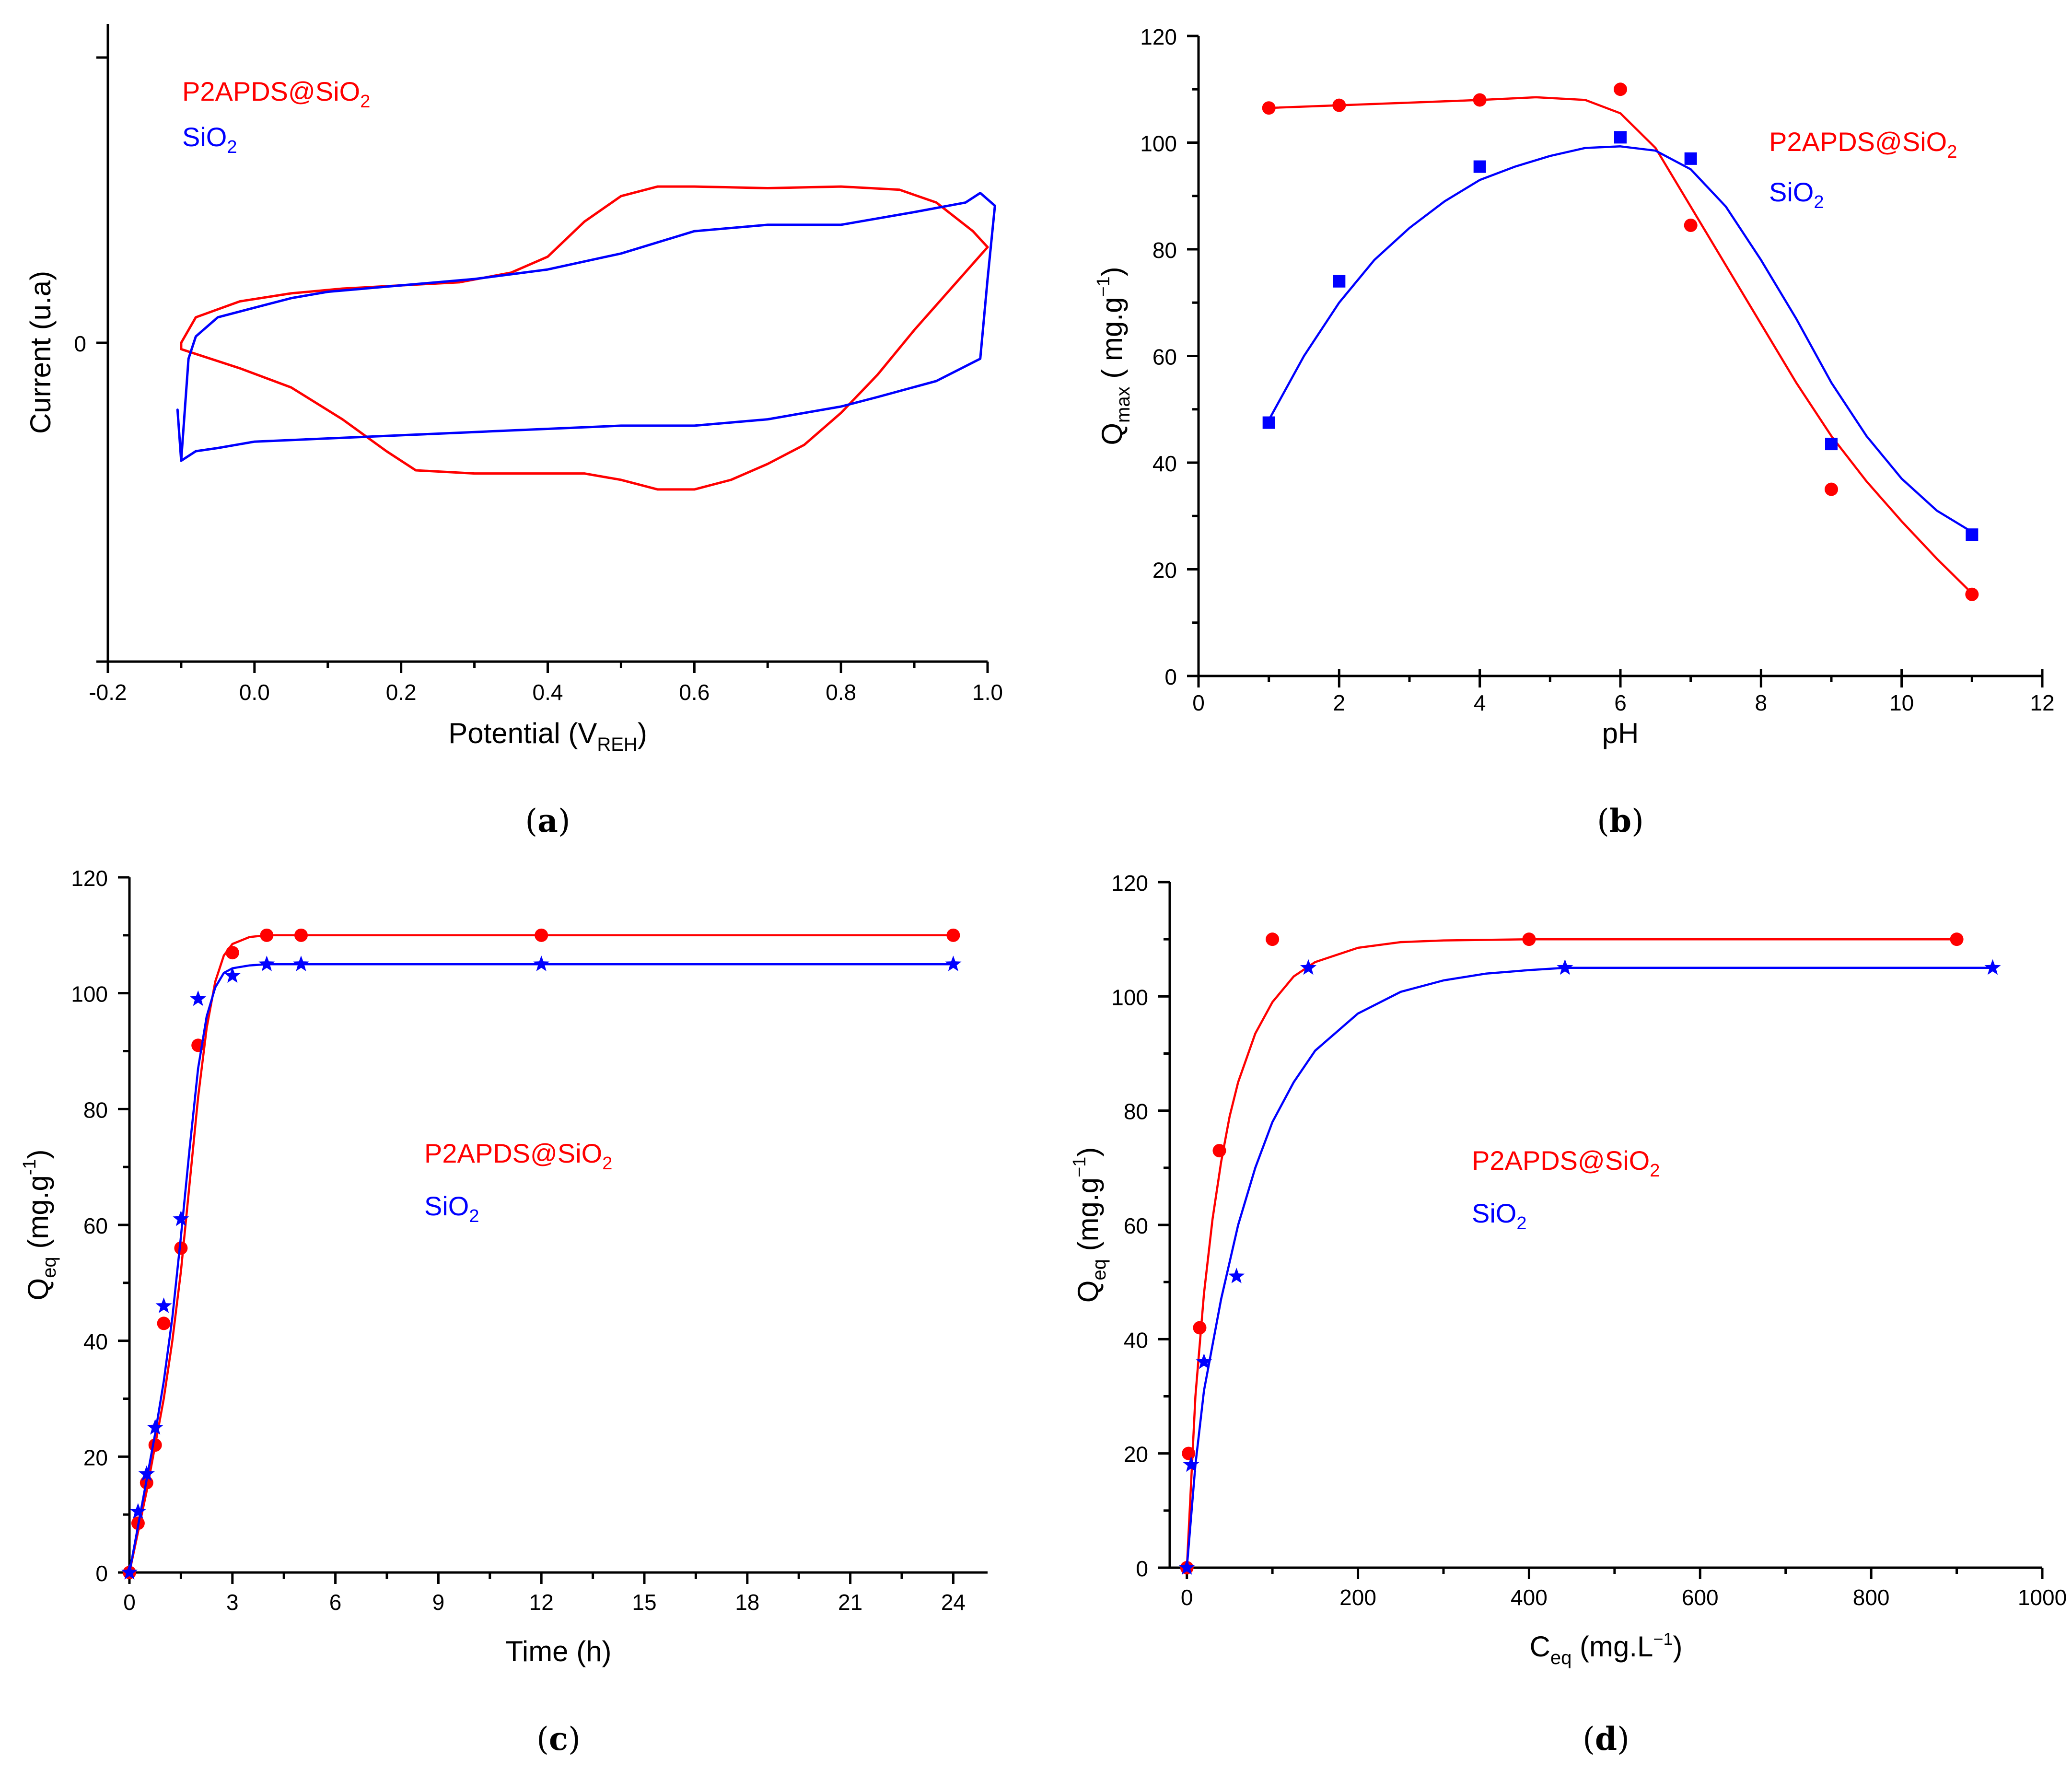  Describe the element at coordinates (1080, 1167) in the screenshot. I see `y-label-superscript: −1` at that location.